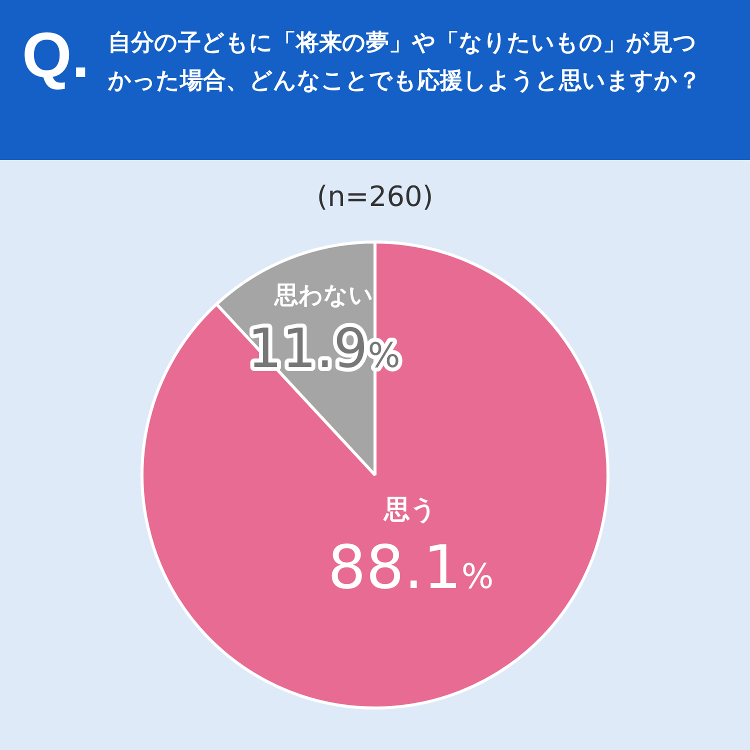  What do you see at coordinates (411, 568) in the screenshot?
I see `data-label: 88.1%` at bounding box center [411, 568].